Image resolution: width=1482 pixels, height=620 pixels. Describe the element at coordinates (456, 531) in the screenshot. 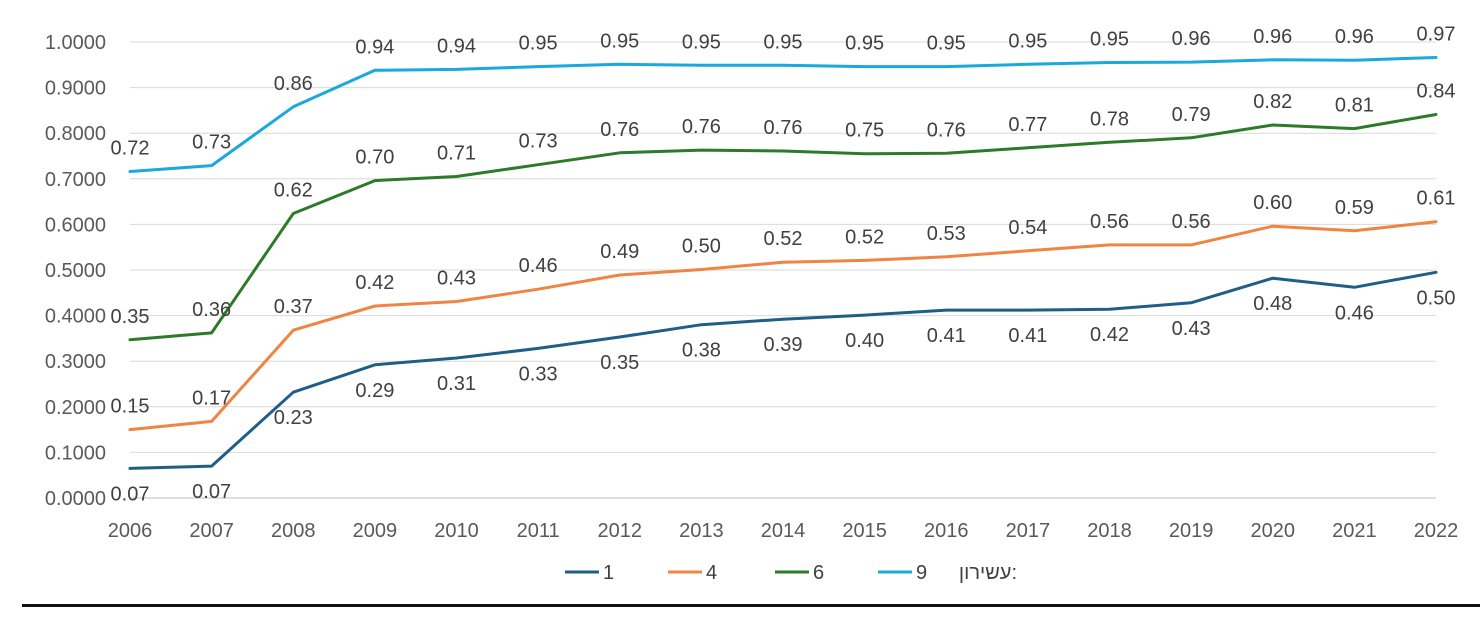

I see `x-tick-label: 2010` at that location.